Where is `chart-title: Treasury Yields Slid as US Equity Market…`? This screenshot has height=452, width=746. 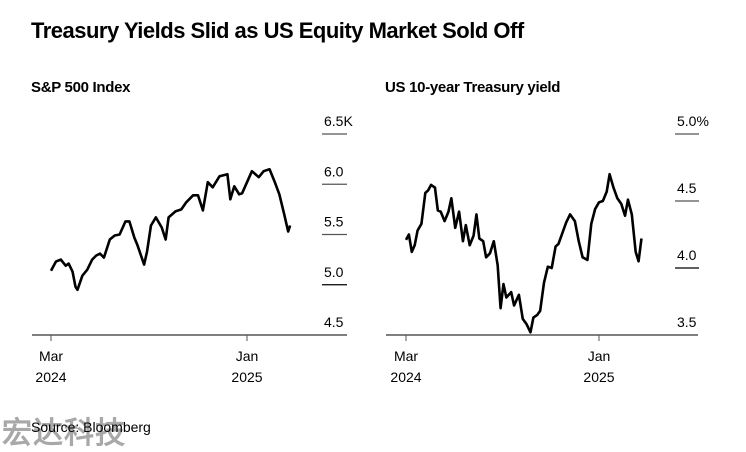
chart-title: Treasury Yields Slid as US Equity Market… is located at coordinates (277, 30).